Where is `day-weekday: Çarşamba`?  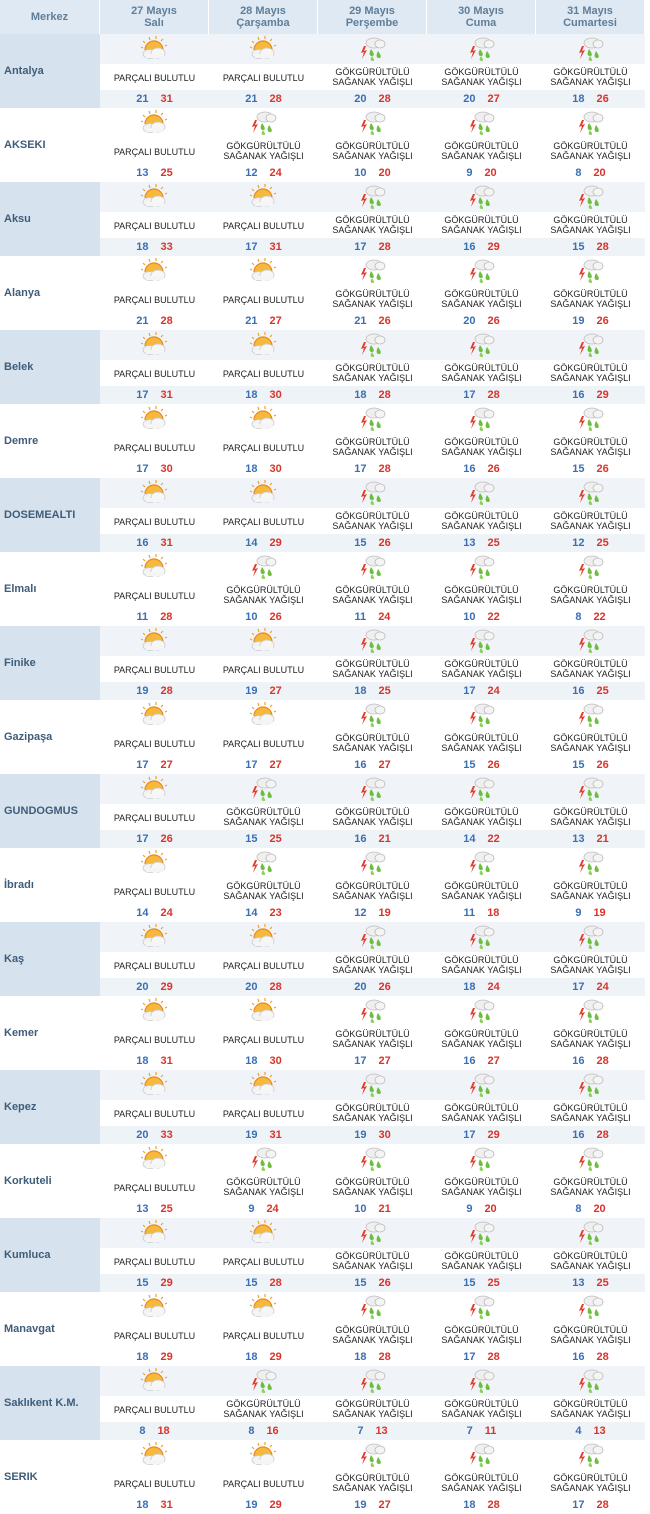
day-weekday: Çarşamba is located at coordinates (263, 23).